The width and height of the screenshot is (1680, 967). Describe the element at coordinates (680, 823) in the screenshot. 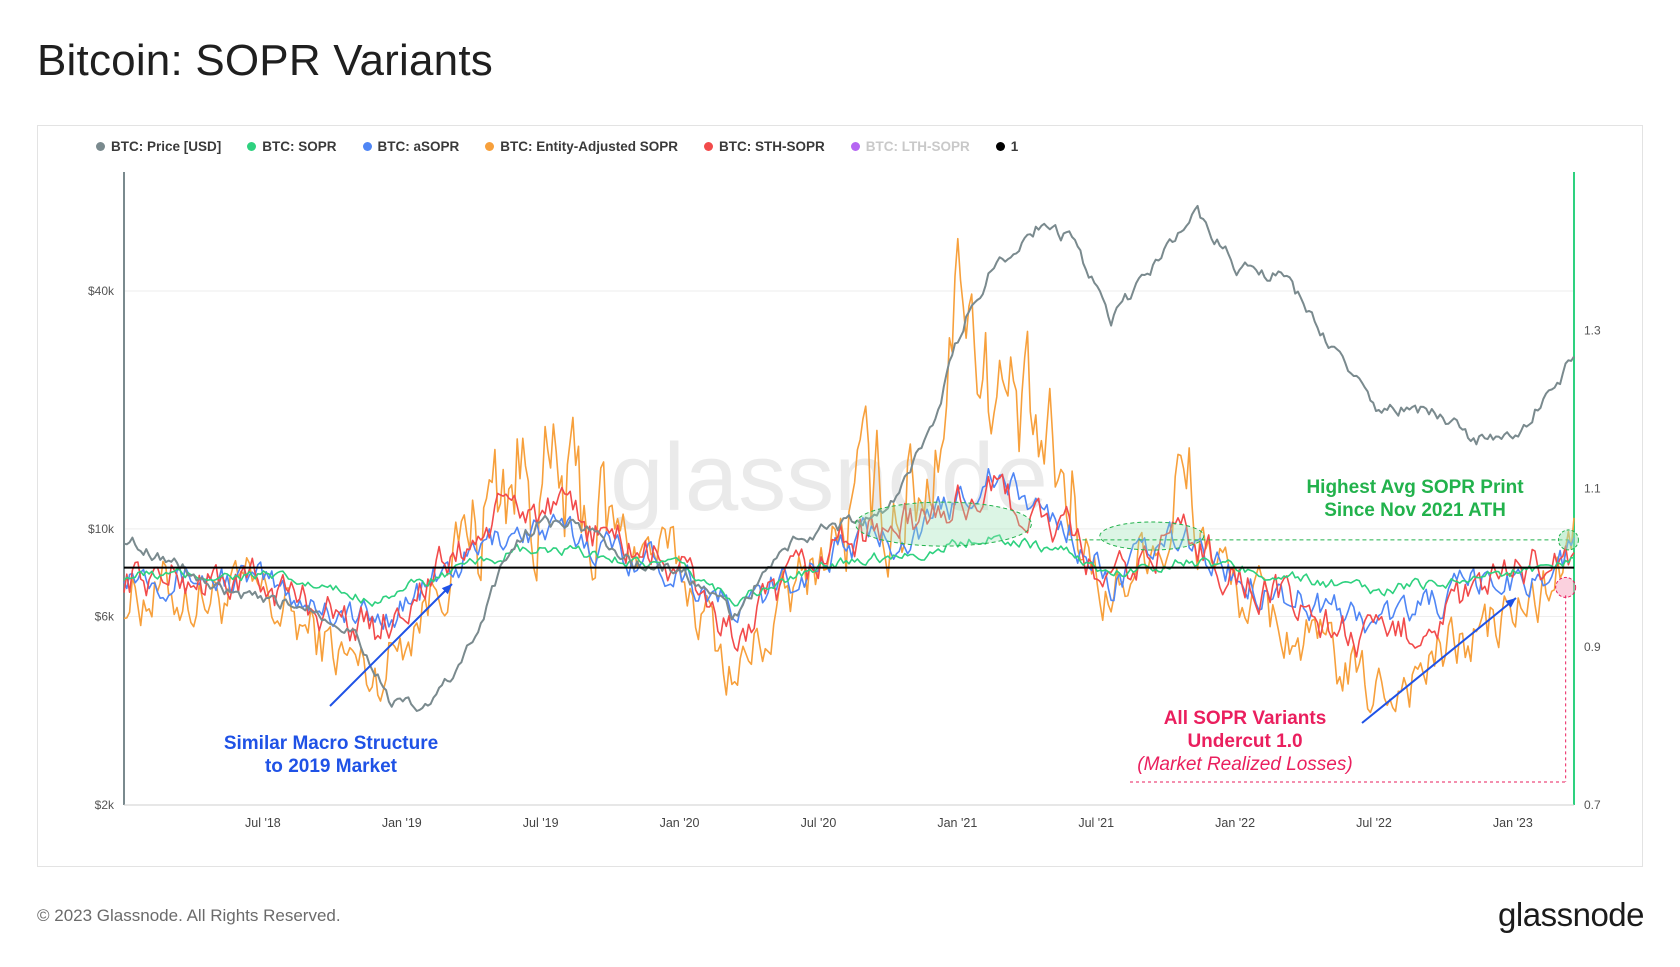

I see `x-tick-label: Jan '20` at that location.